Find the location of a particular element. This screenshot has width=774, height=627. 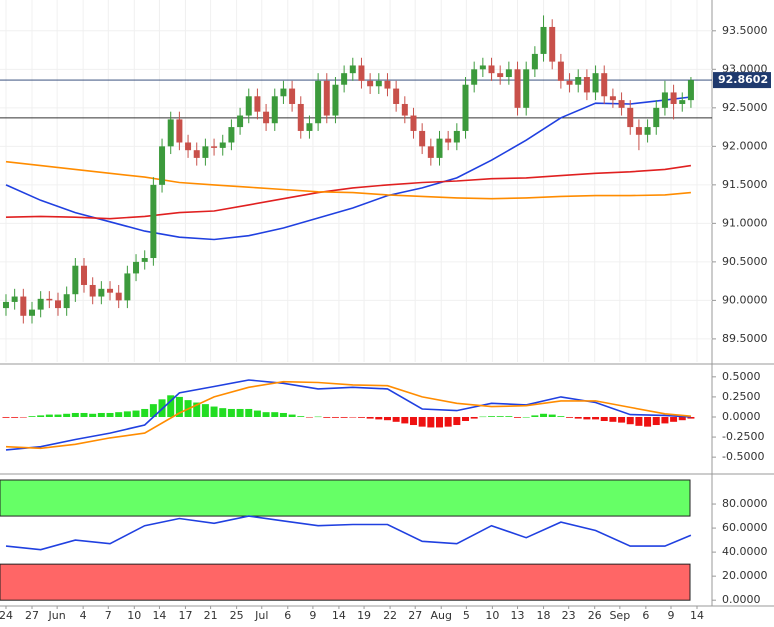

y-tick-label: -0.2500 is located at coordinates (743, 436).